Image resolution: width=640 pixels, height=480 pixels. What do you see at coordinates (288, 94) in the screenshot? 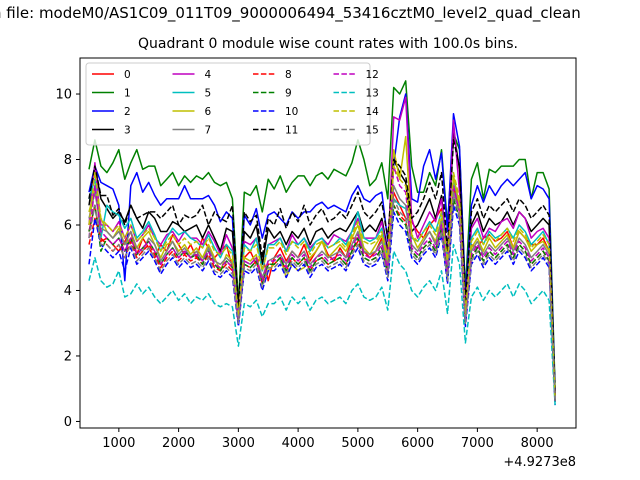
I see `legend-label-9: 9` at bounding box center [288, 94].